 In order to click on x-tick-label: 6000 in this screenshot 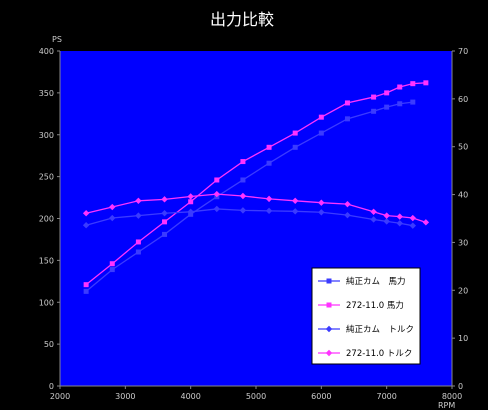, I will do `click(321, 396)`.